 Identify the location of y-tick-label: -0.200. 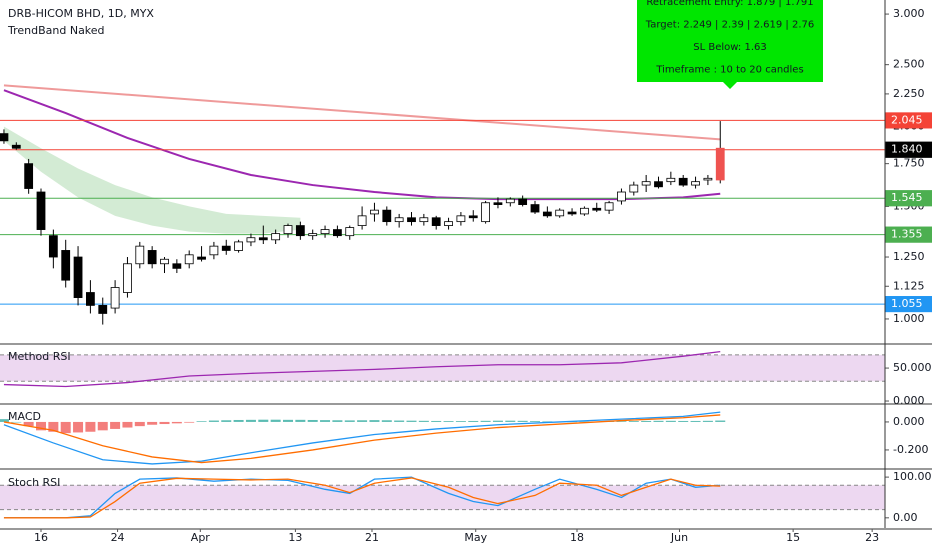
(910, 449).